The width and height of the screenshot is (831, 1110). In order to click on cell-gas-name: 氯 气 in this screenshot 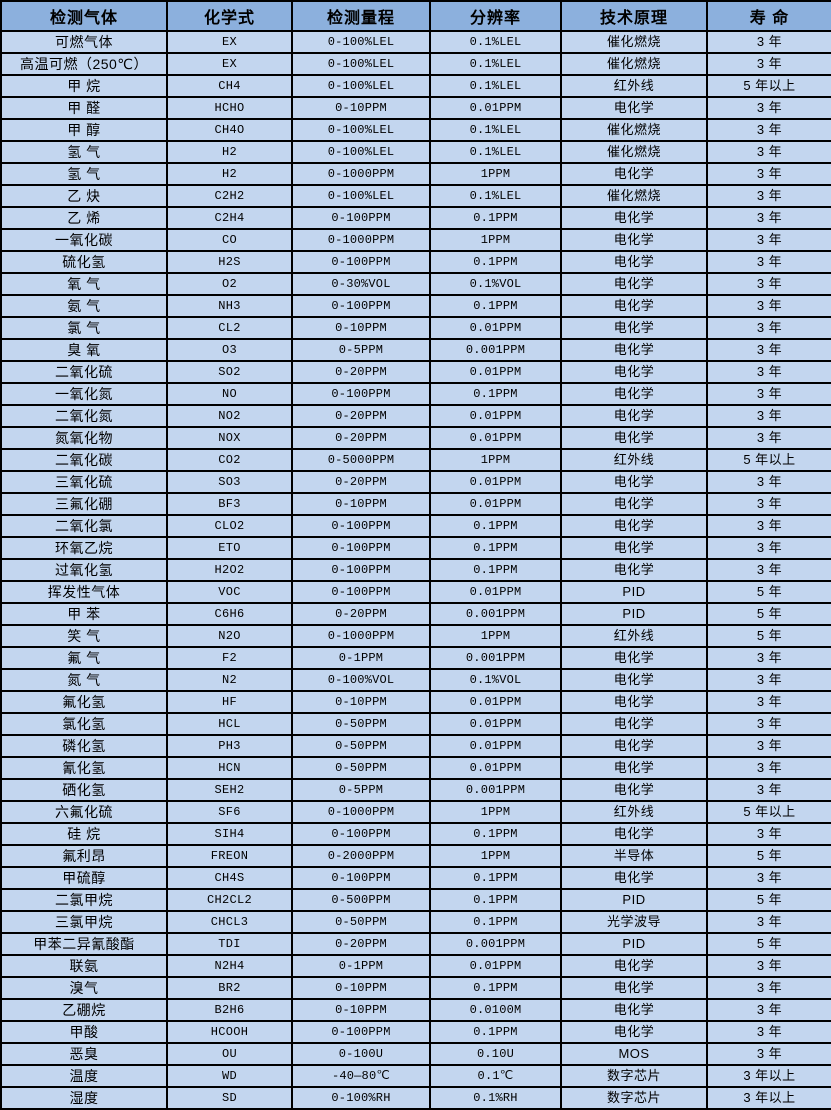, I will do `click(84, 328)`.